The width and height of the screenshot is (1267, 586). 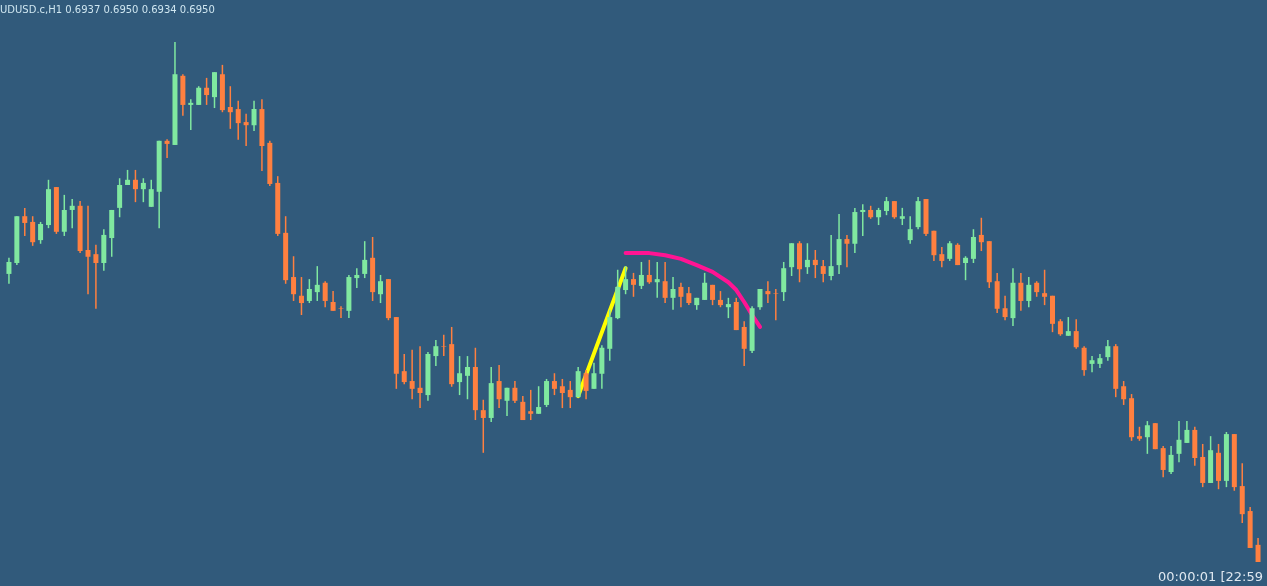 I want to click on chart-title: UDUSD.c,H1 0.6937 0.6950 0.6934 0.6950, so click(x=107, y=10).